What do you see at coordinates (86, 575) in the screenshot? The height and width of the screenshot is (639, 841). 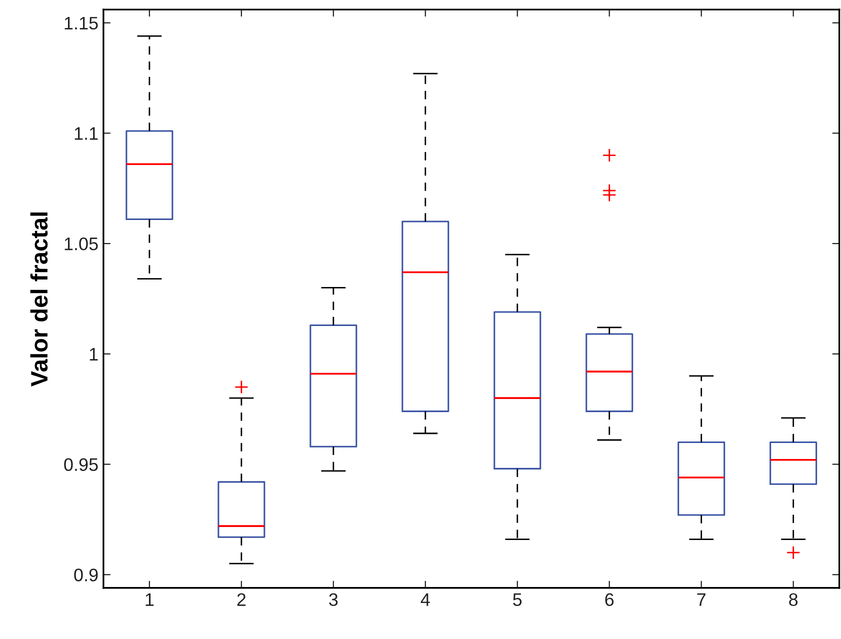 I see `y-tick-label: 0.9` at bounding box center [86, 575].